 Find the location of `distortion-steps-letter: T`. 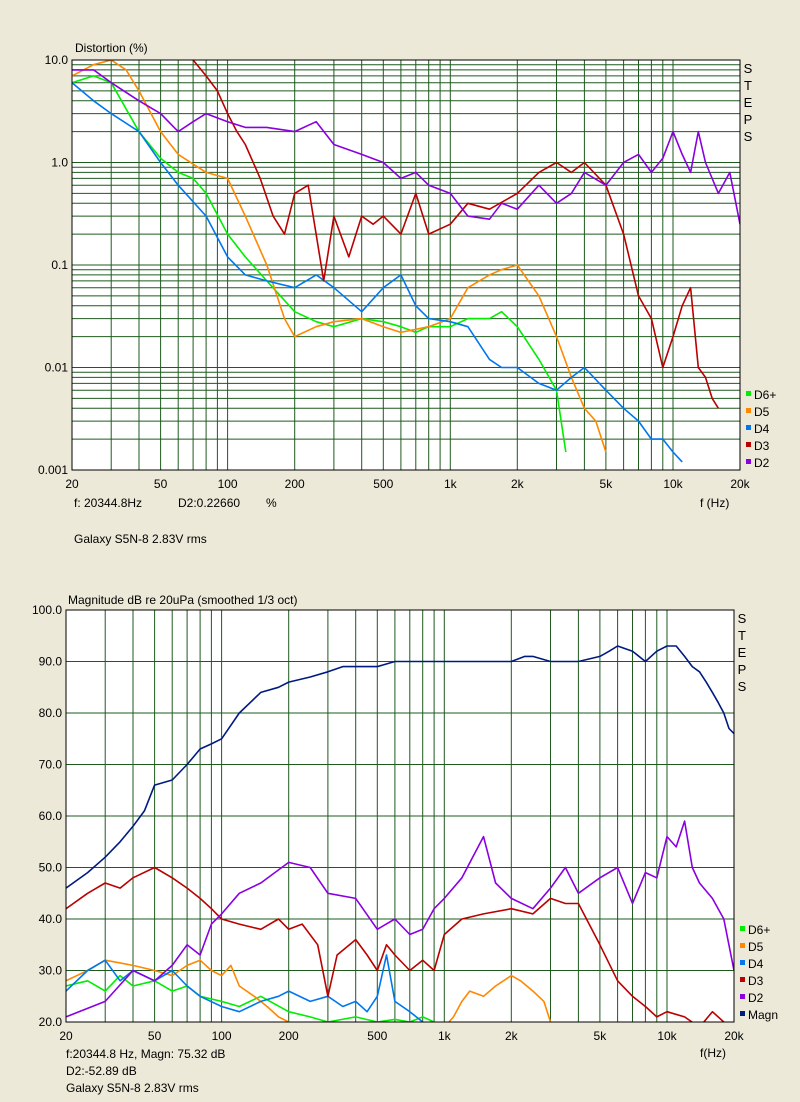

distortion-steps-letter: T is located at coordinates (748, 85).